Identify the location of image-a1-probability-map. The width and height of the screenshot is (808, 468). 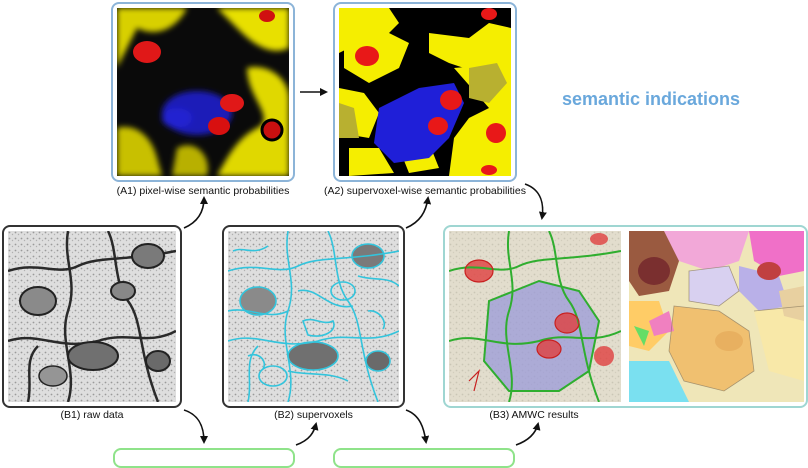
(203, 92).